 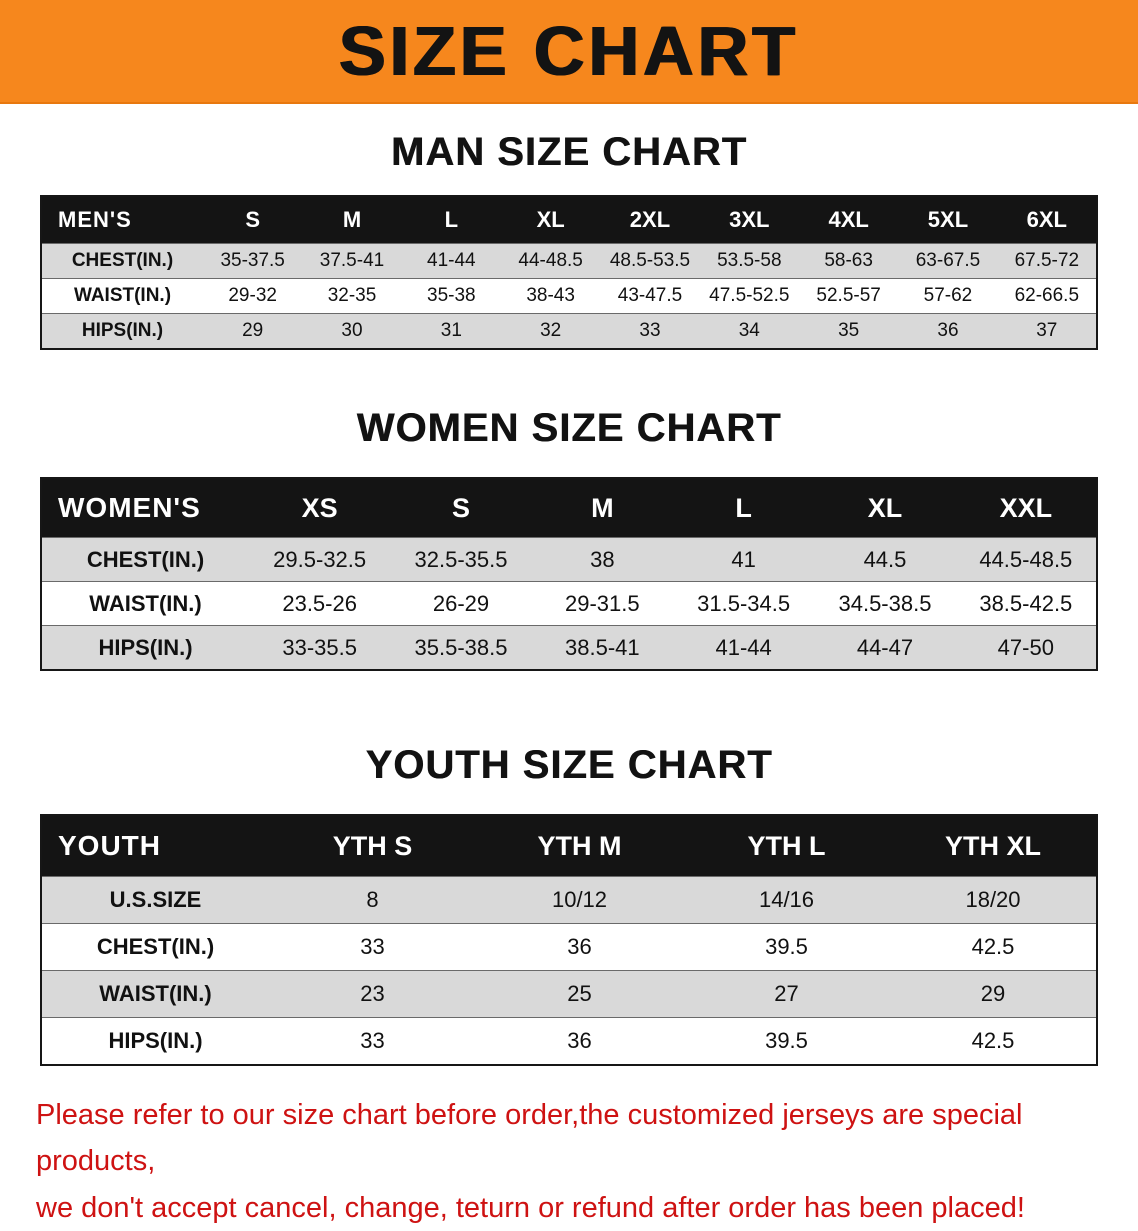 What do you see at coordinates (1047, 261) in the screenshot?
I see `table-cell: 67.5-72` at bounding box center [1047, 261].